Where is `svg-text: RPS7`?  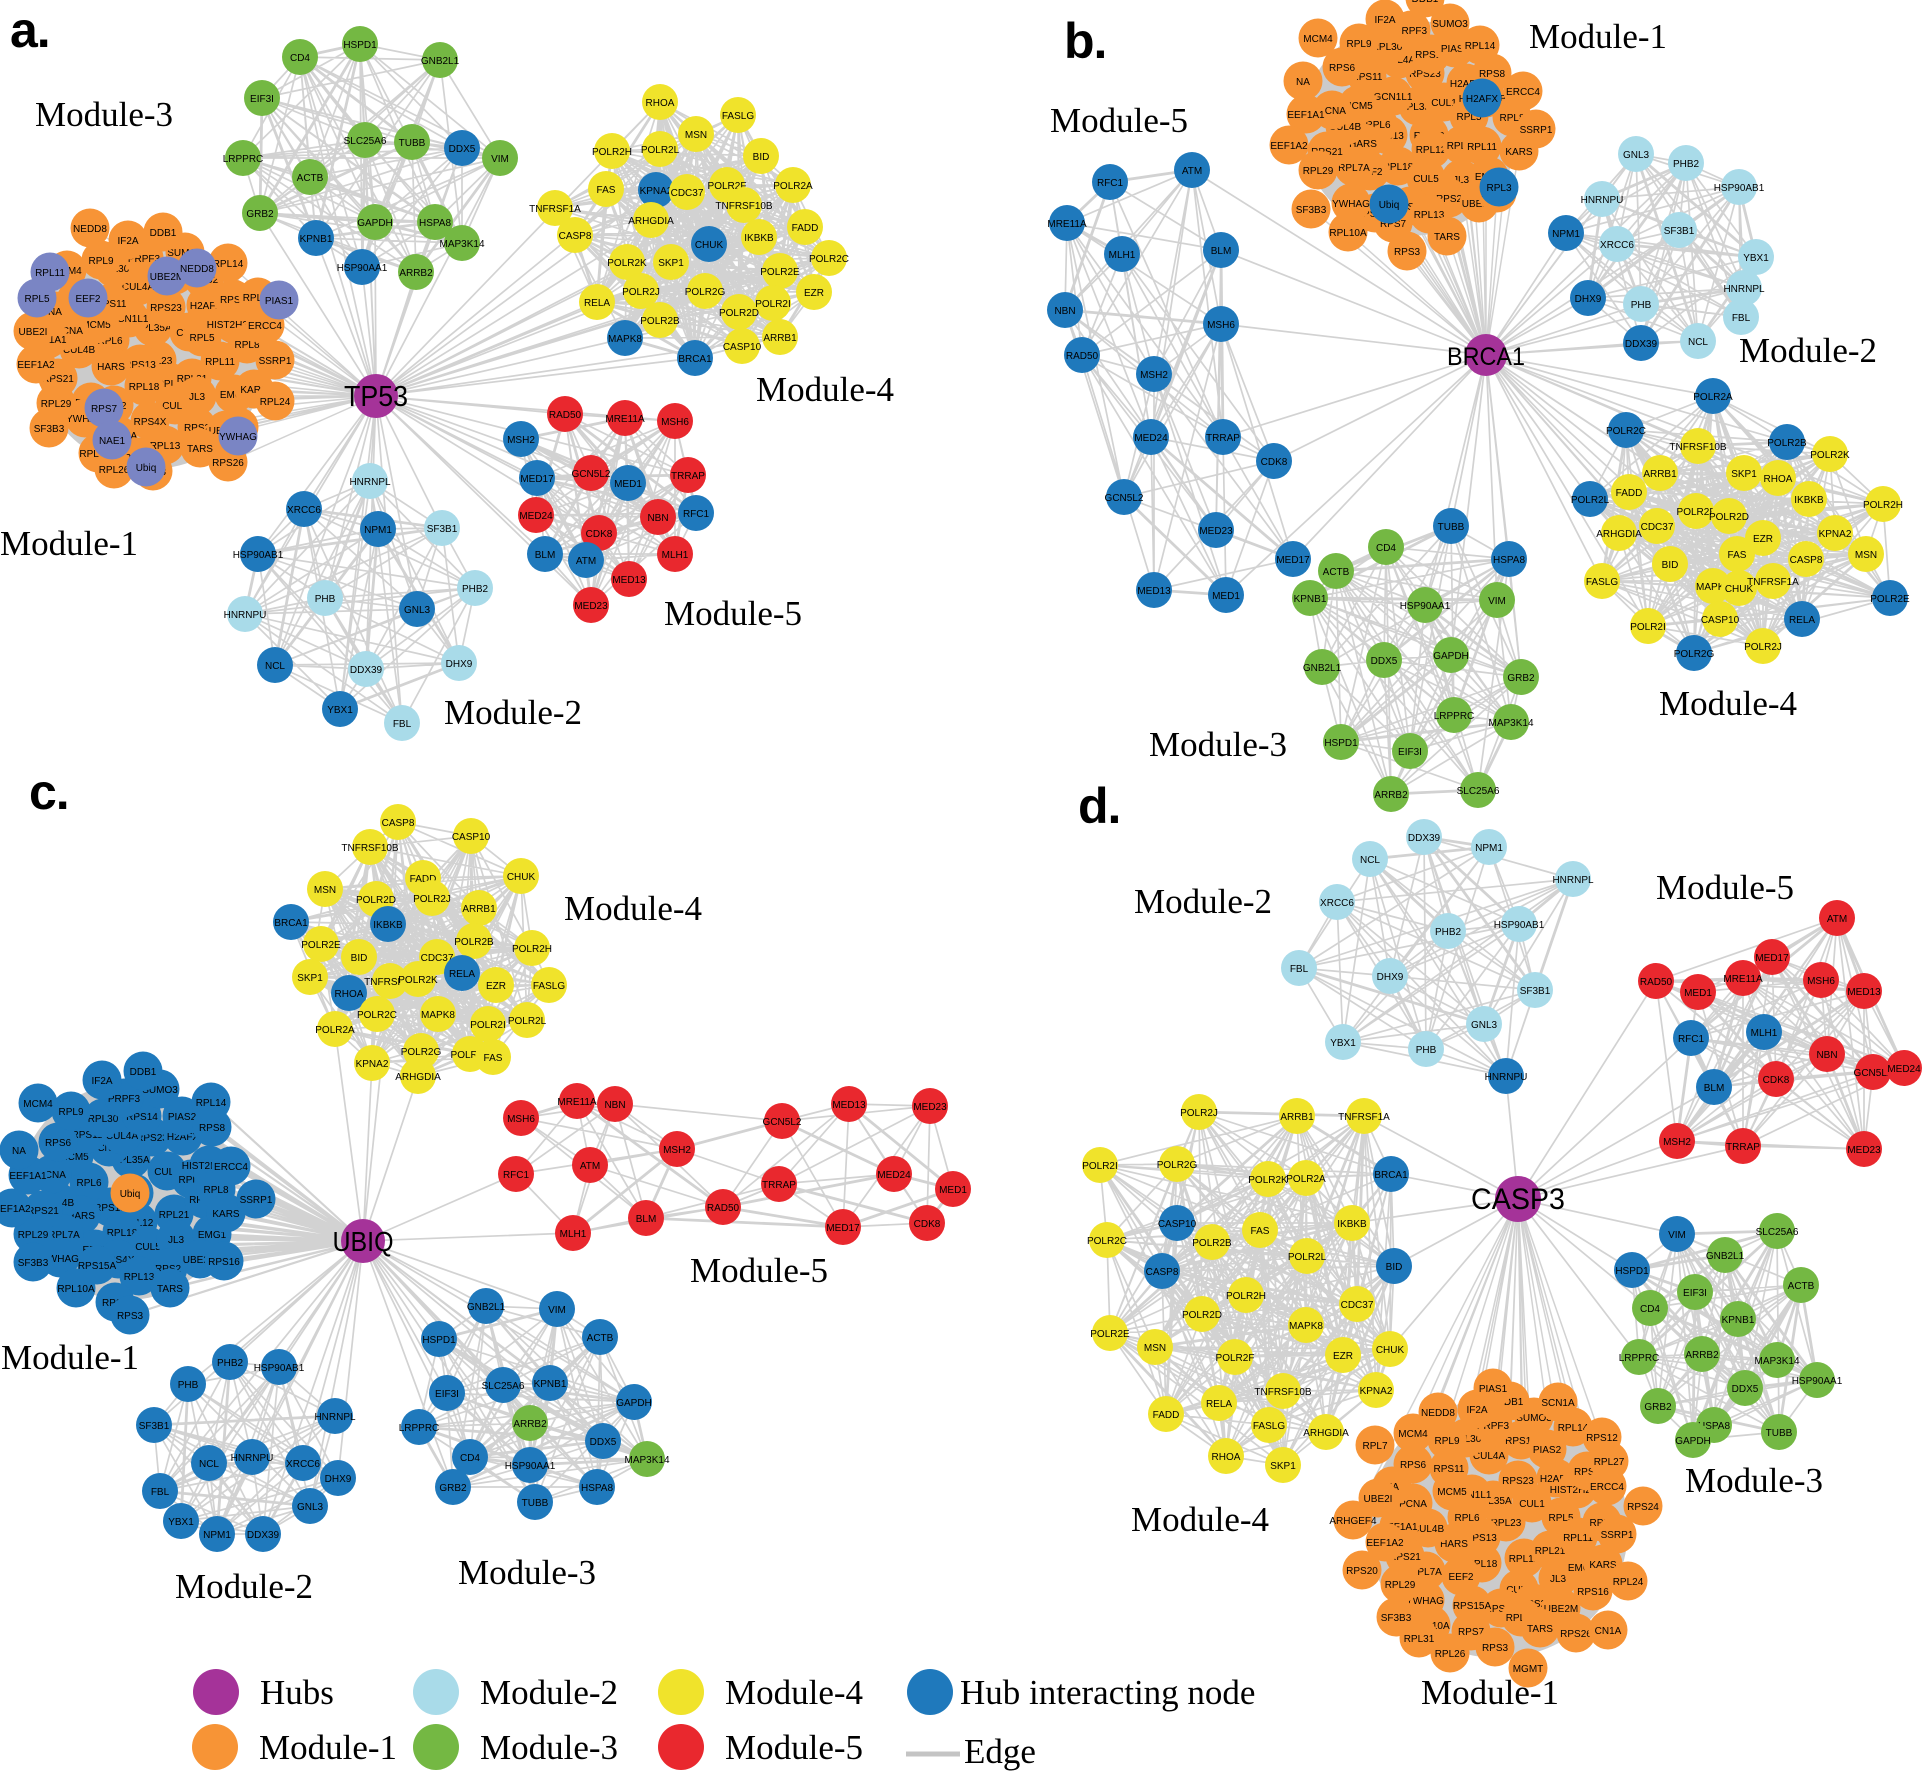 svg-text: RPS7 is located at coordinates (104, 409).